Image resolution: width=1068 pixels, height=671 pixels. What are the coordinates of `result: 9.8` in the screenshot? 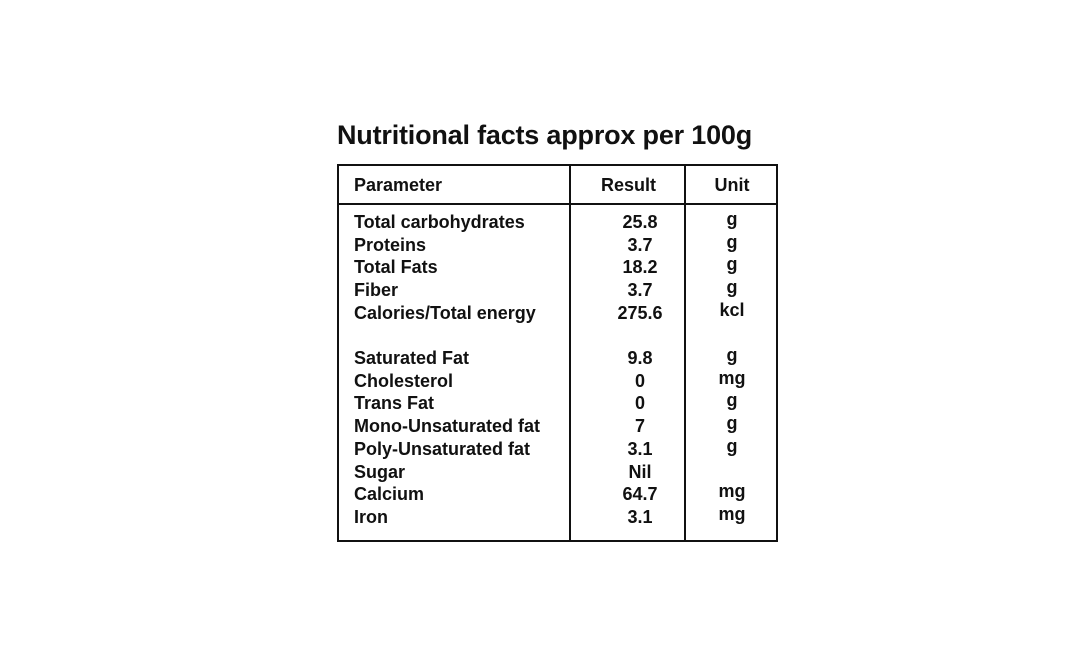 It's located at (640, 358).